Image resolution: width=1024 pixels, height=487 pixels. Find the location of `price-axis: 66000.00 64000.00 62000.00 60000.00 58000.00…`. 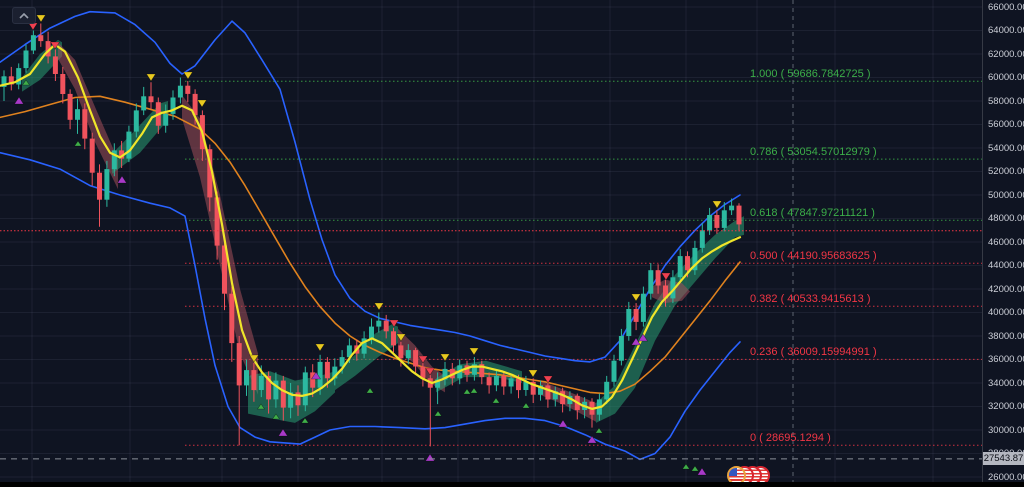

price-axis: 66000.00 64000.00 62000.00 60000.00 58000.00… is located at coordinates (1003, 243).